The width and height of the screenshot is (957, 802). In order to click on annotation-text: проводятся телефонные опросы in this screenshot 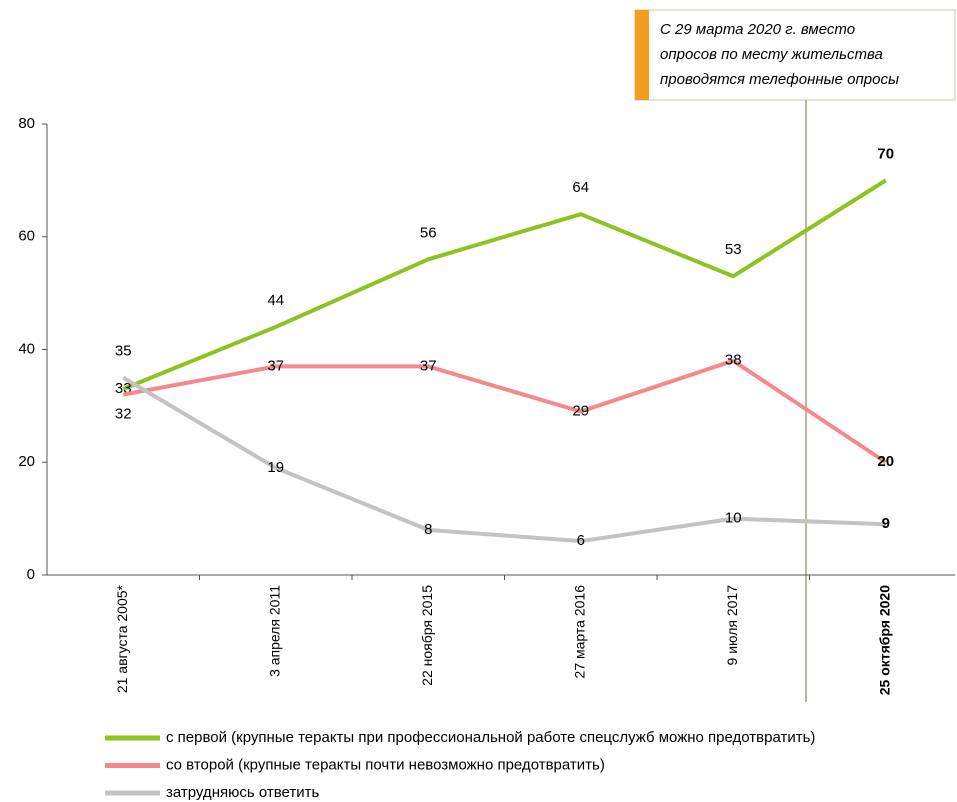, I will do `click(779, 79)`.